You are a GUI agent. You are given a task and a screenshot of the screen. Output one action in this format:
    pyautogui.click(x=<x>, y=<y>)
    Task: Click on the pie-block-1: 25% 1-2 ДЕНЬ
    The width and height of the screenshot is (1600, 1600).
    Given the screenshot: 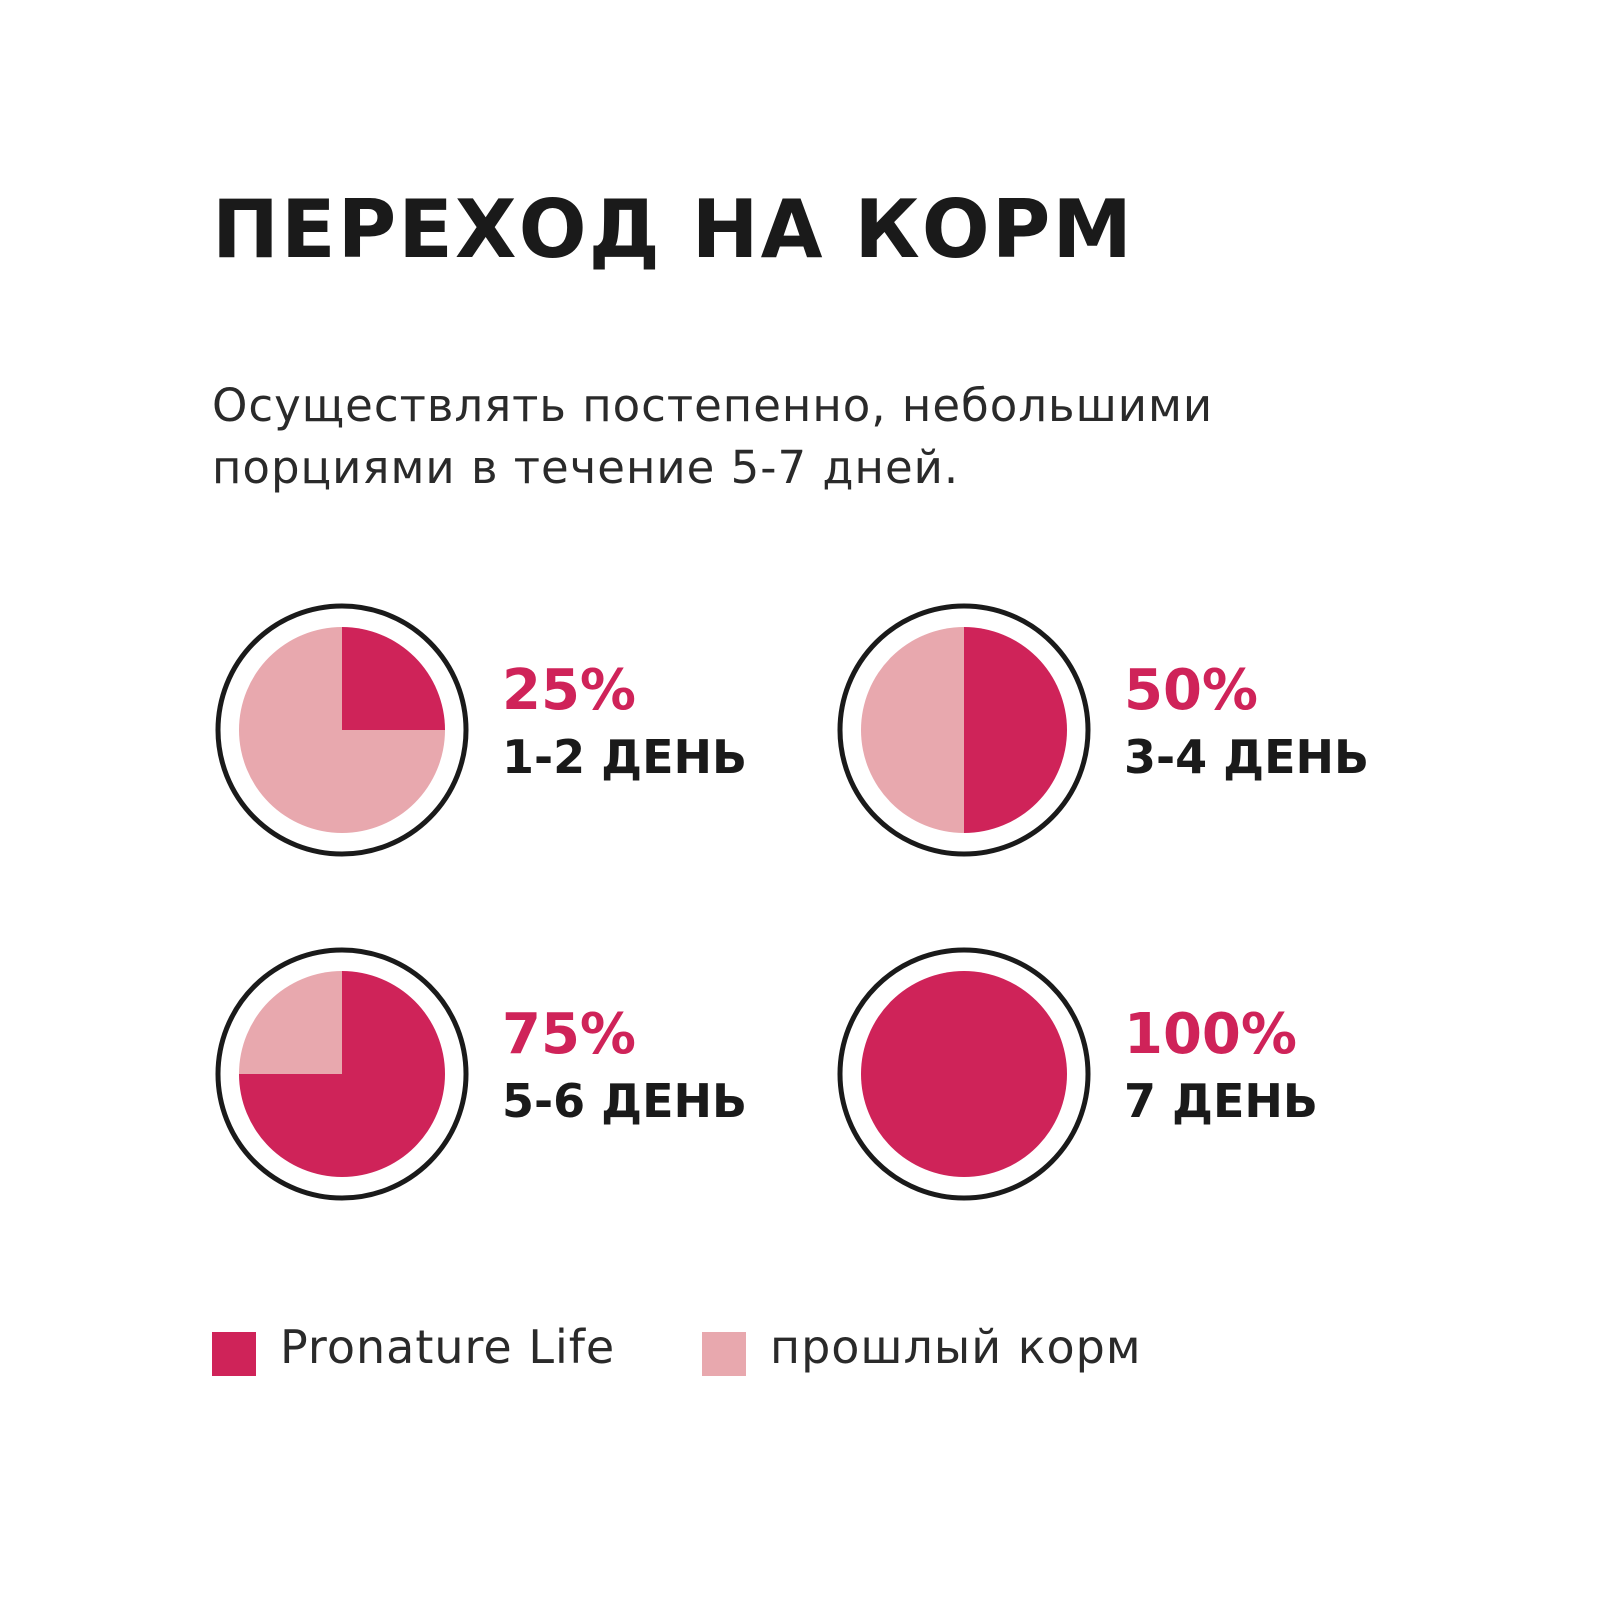 What is the action you would take?
    pyautogui.click(x=510, y=733)
    